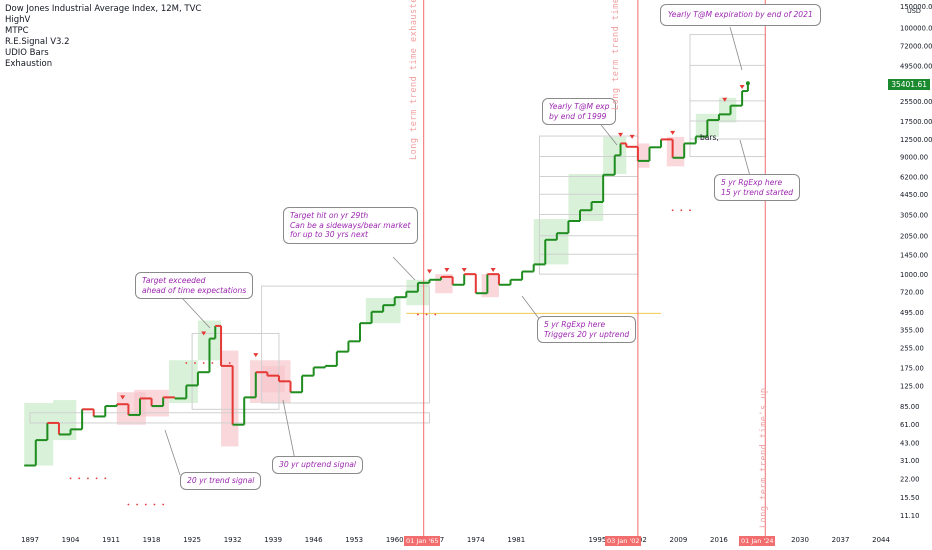  I want to click on x-tick-label: 1946, so click(314, 540).